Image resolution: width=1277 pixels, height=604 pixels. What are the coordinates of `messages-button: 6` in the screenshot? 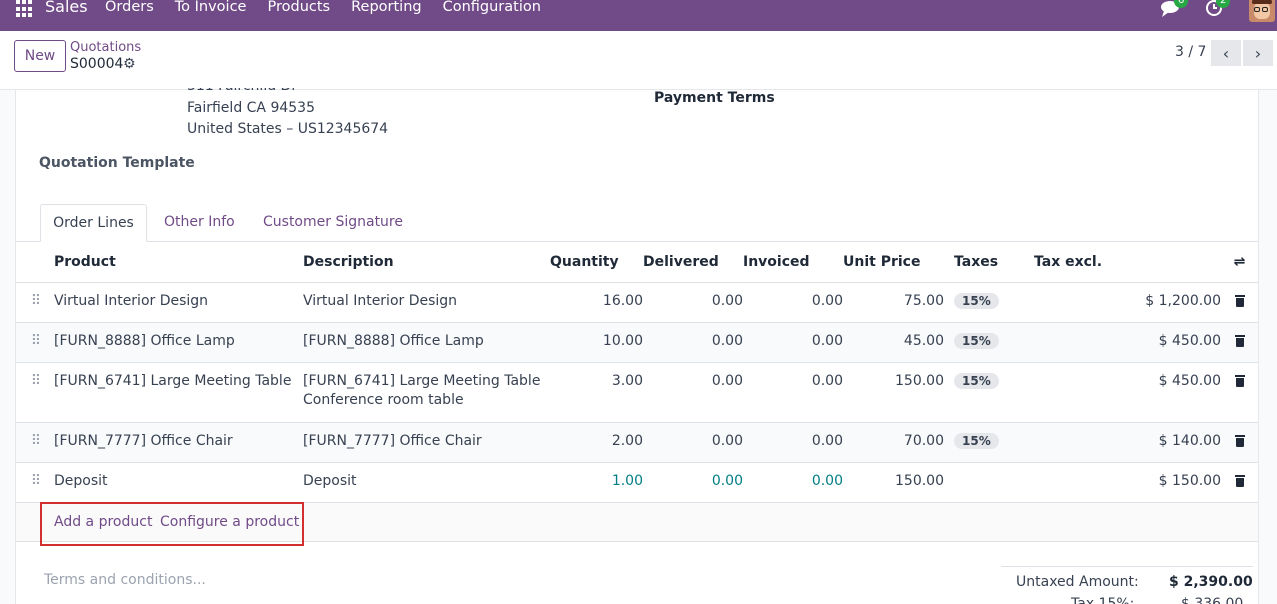 It's located at (1174, 11).